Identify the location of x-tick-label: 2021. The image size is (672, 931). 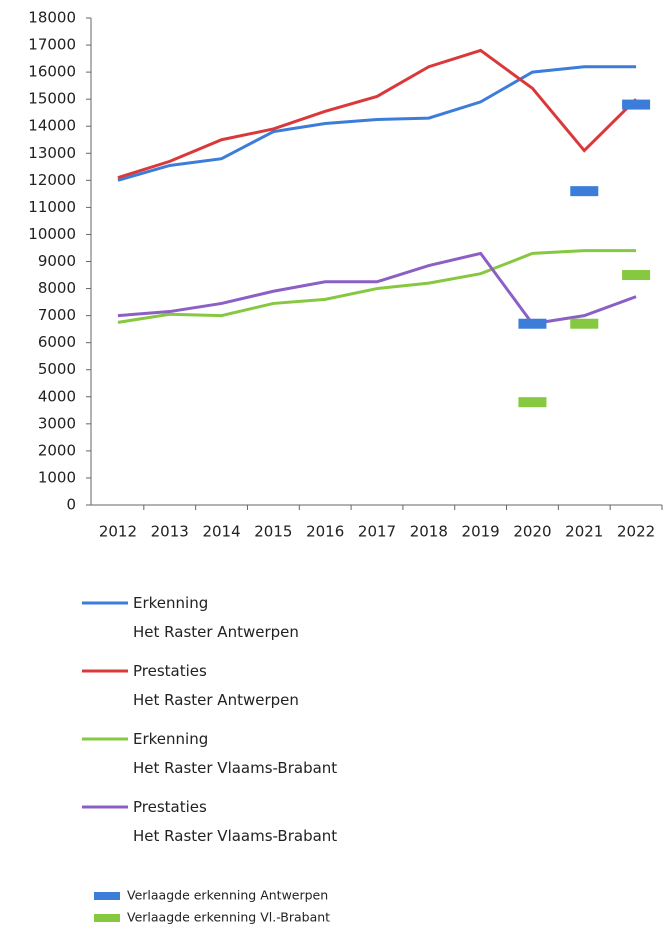
(584, 532).